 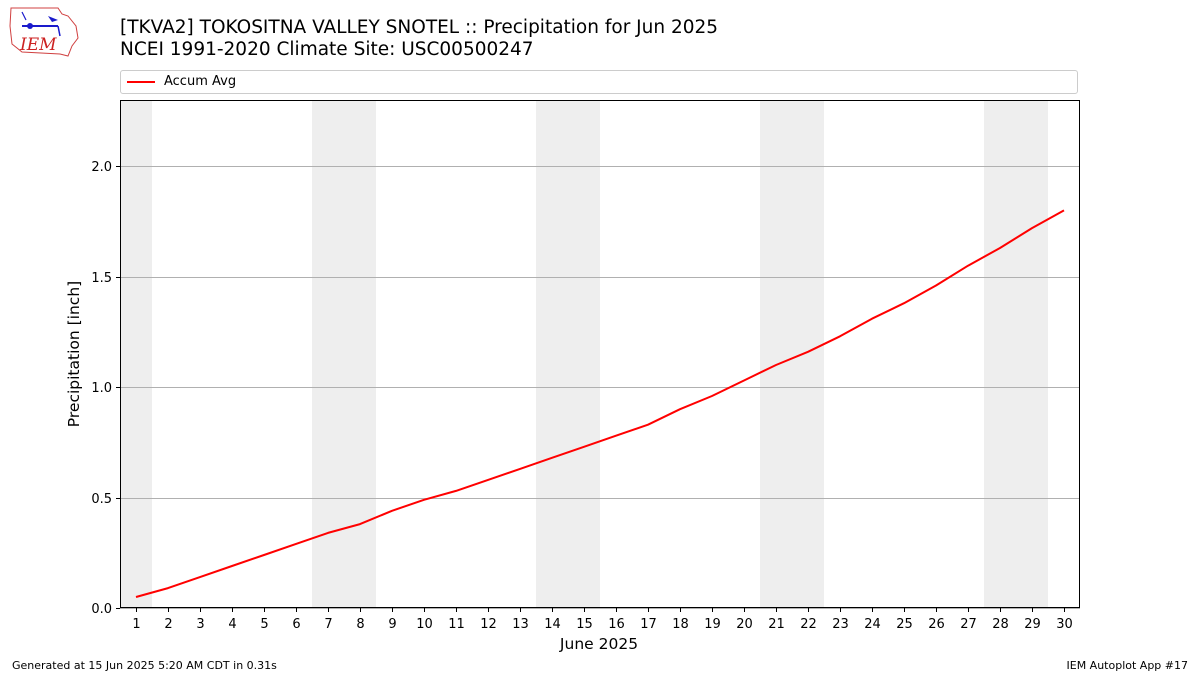 I want to click on x-tick-label: 3, so click(x=200, y=624).